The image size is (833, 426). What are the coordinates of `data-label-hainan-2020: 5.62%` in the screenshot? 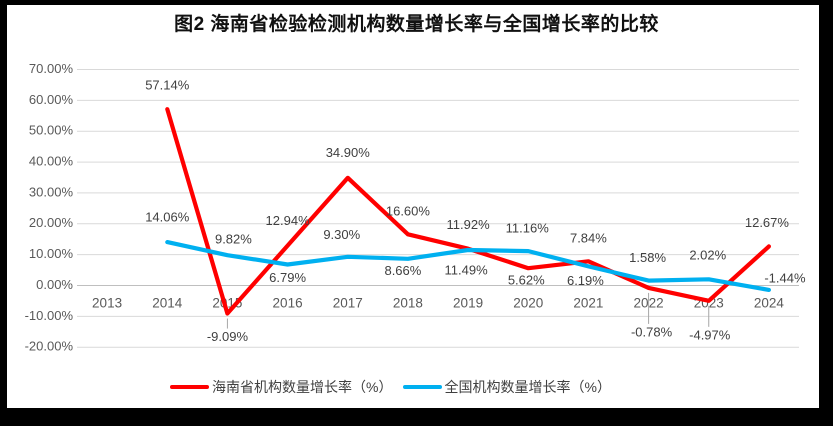 It's located at (526, 280).